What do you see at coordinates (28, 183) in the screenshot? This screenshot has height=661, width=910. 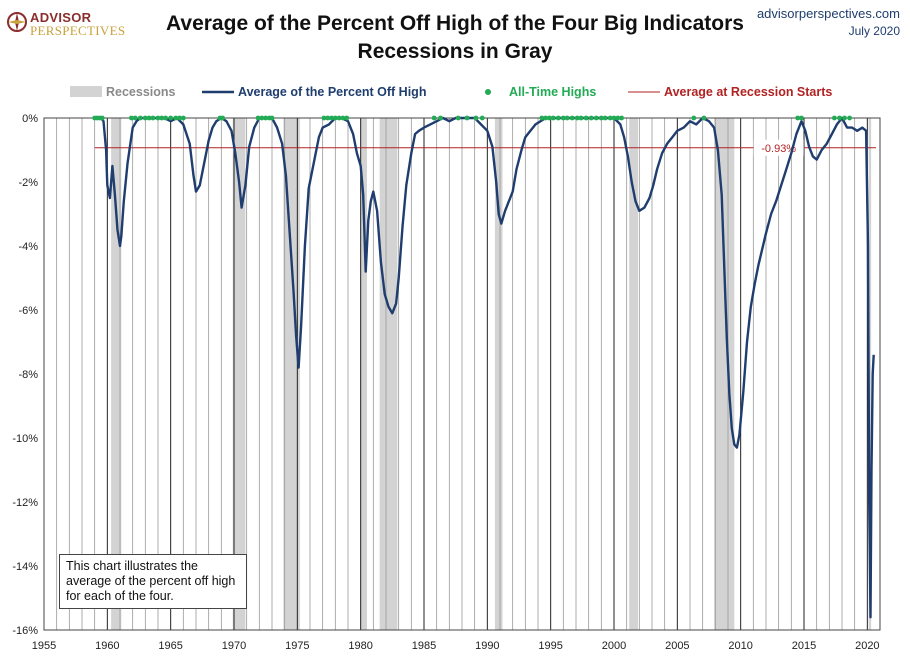 I see `y-tick-label: -2%` at bounding box center [28, 183].